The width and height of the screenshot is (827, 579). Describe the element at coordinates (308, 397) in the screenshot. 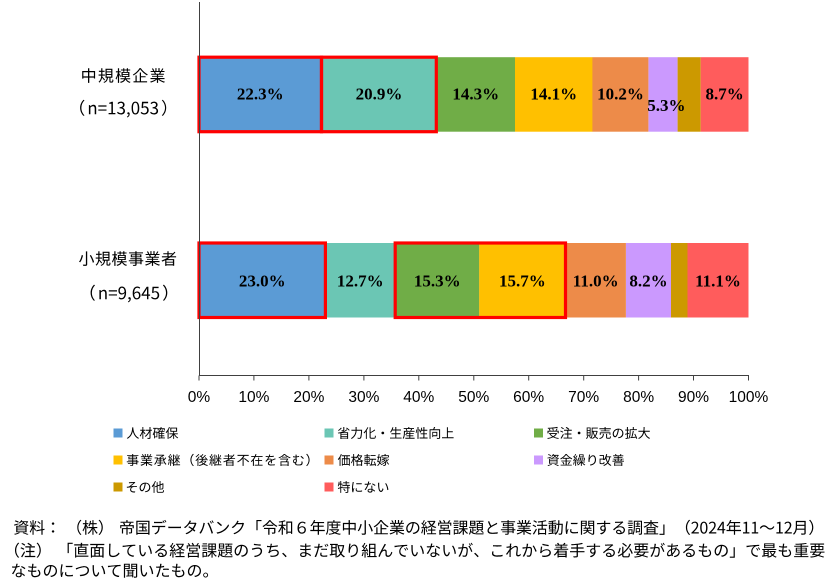

I see `svg-text: 20%` at that location.